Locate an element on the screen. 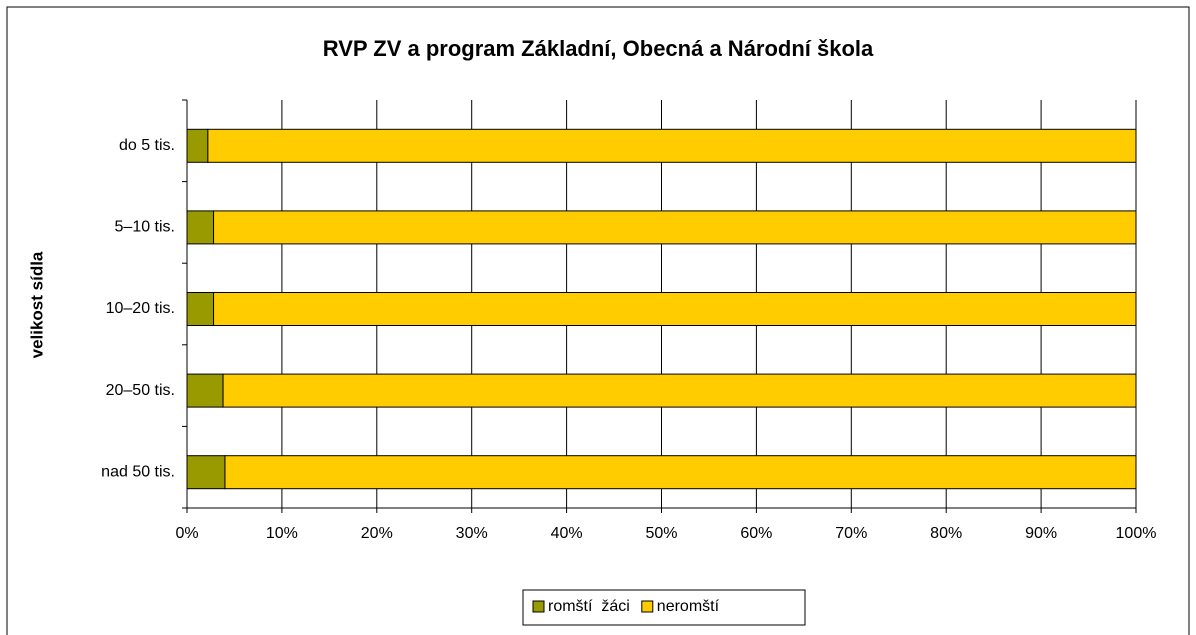 This screenshot has width=1196, height=635. legend-label: neromští is located at coordinates (688, 606).